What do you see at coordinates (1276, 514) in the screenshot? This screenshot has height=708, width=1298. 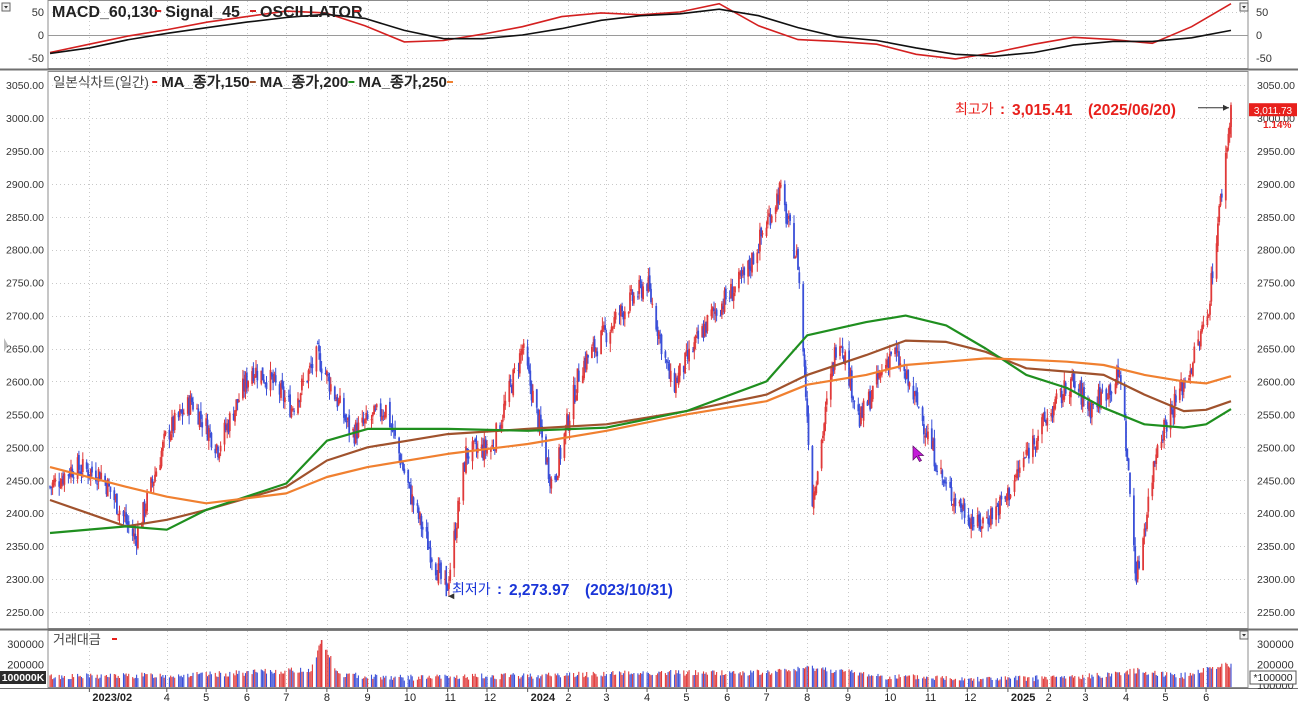 I see `price-tick-label-right: 2400.00` at bounding box center [1276, 514].